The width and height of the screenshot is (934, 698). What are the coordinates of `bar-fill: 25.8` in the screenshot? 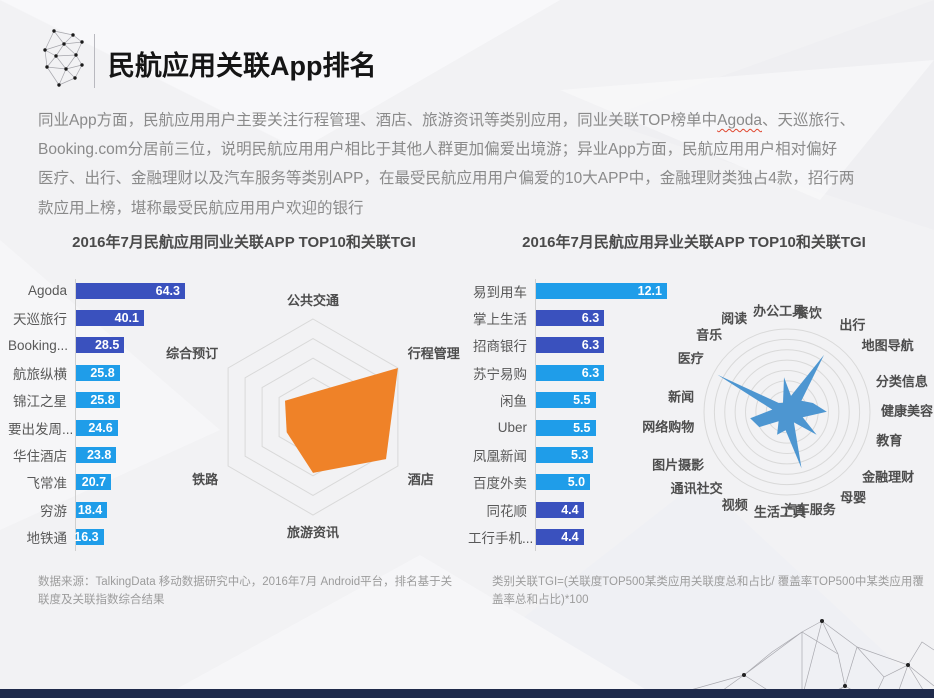 It's located at (98, 372).